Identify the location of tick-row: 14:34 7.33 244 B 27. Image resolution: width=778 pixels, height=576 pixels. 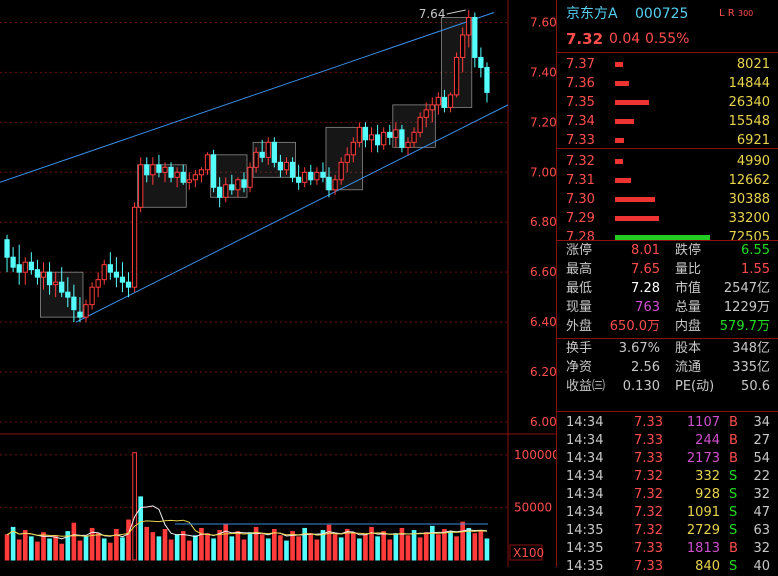
(667, 441).